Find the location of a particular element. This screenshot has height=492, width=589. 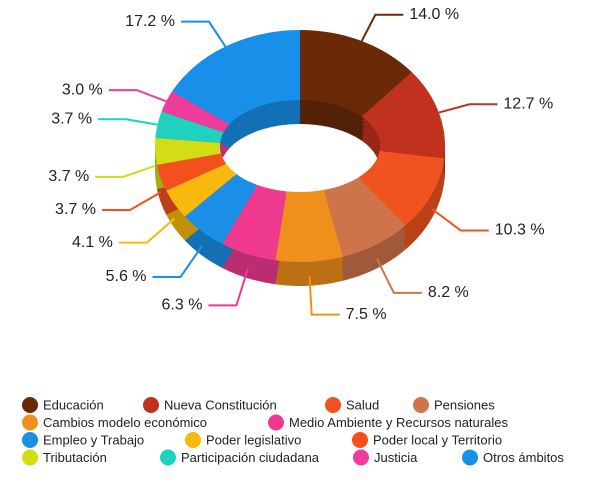

value-label: 6.3 % is located at coordinates (182, 305).